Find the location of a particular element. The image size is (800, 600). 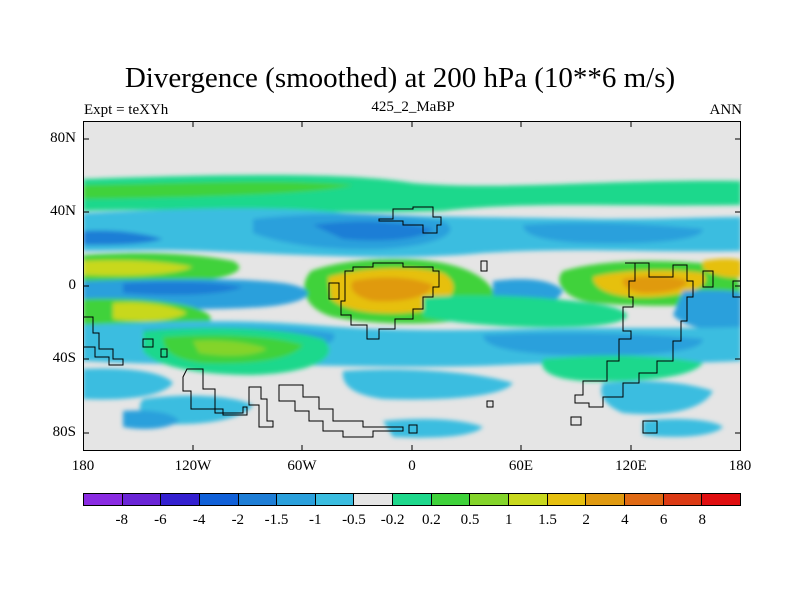

colorbar-label: 0.5 is located at coordinates (470, 520).